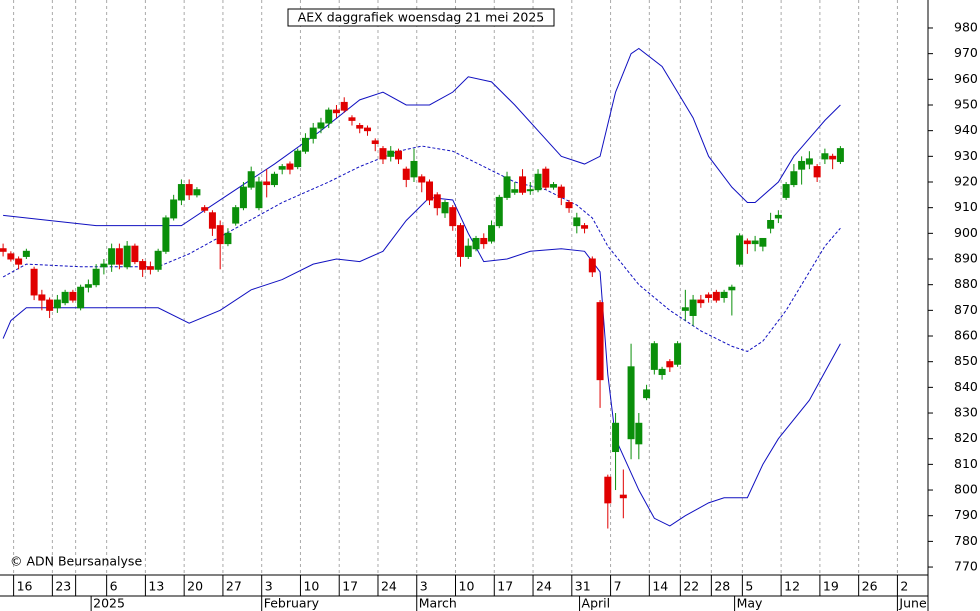  What do you see at coordinates (691, 586) in the screenshot?
I see `x-tick-label: 22` at bounding box center [691, 586].